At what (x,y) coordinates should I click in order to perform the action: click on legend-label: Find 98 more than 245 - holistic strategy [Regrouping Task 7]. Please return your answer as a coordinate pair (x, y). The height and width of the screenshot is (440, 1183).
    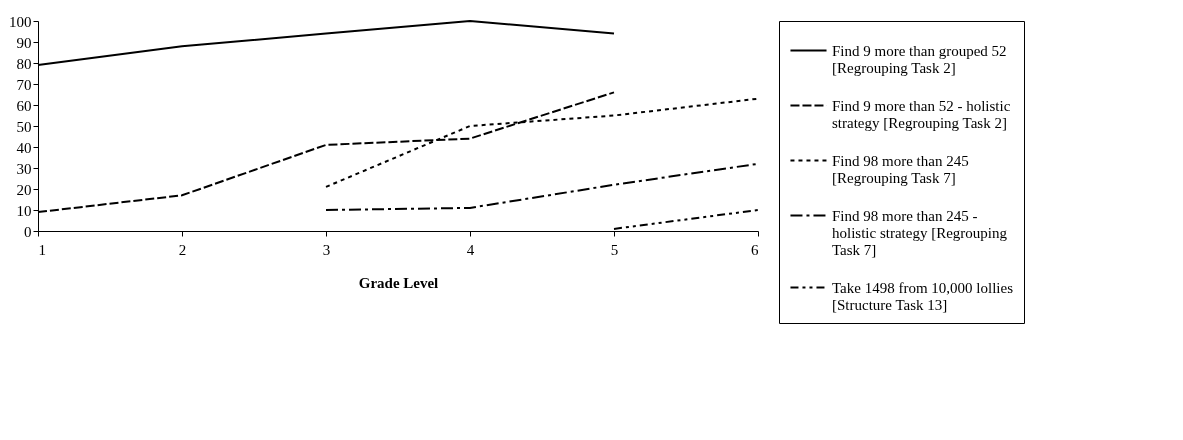
    Looking at the image, I should click on (920, 232).